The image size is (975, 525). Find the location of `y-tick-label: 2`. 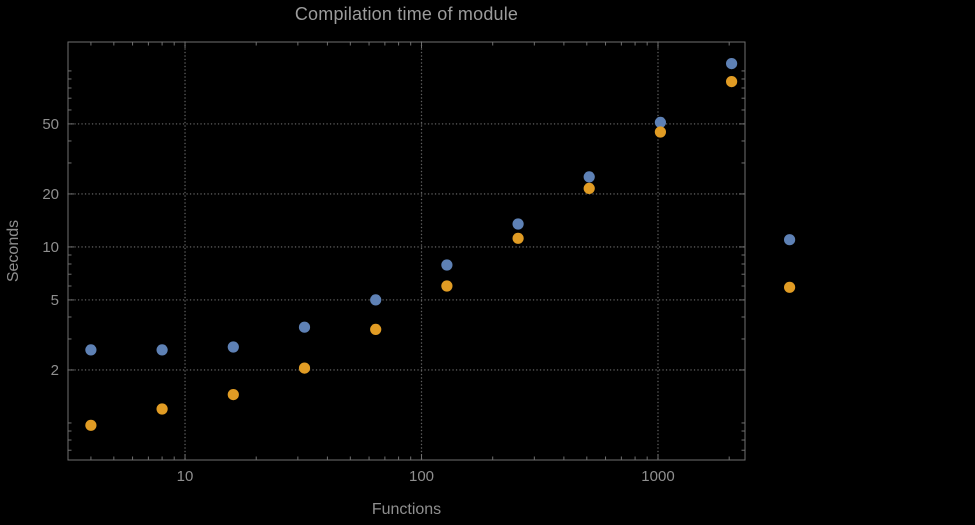

y-tick-label: 2 is located at coordinates (55, 370).